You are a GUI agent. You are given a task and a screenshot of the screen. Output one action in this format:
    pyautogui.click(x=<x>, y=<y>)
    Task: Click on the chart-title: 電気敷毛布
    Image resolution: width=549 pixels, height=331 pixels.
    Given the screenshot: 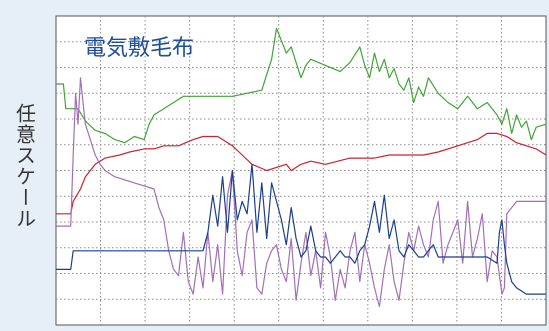 What is the action you would take?
    pyautogui.click(x=139, y=48)
    